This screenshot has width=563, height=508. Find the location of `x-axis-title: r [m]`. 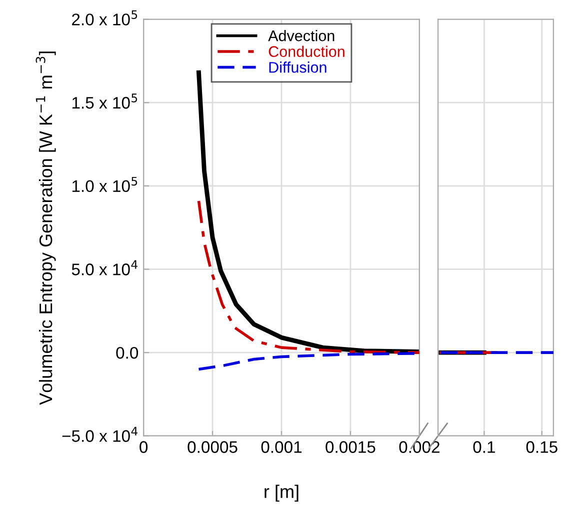

x-axis-title: r [m] is located at coordinates (281, 493).